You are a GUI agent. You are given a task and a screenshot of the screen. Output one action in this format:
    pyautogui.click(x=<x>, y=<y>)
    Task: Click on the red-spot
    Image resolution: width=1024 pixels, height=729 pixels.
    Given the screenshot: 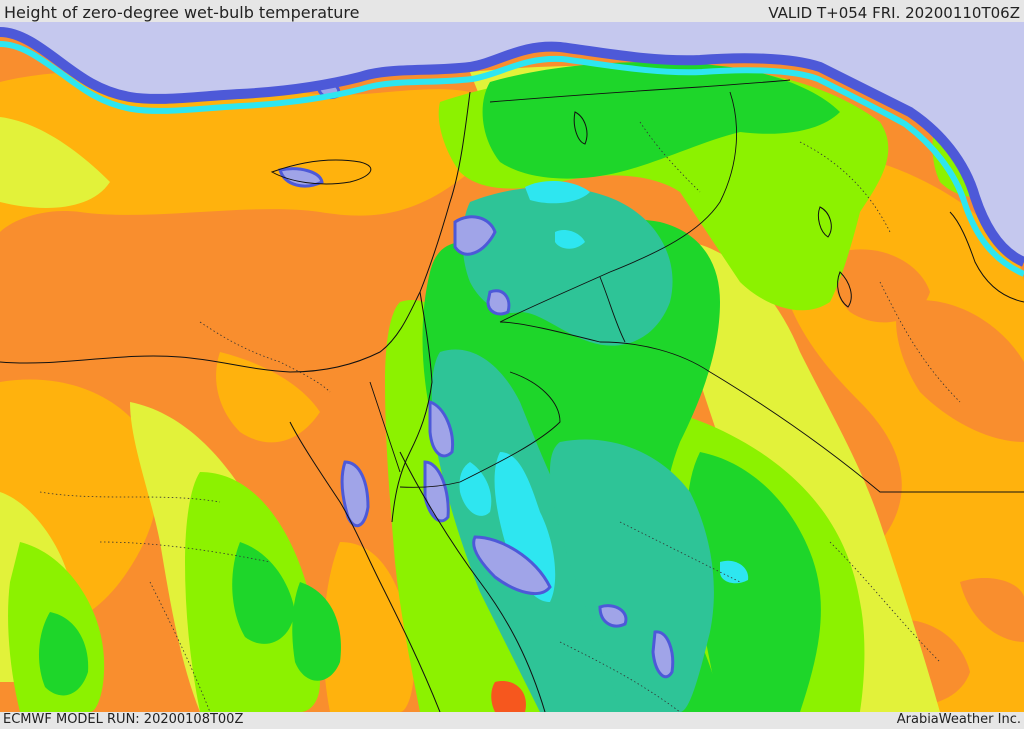 What is the action you would take?
    pyautogui.click(x=508, y=696)
    